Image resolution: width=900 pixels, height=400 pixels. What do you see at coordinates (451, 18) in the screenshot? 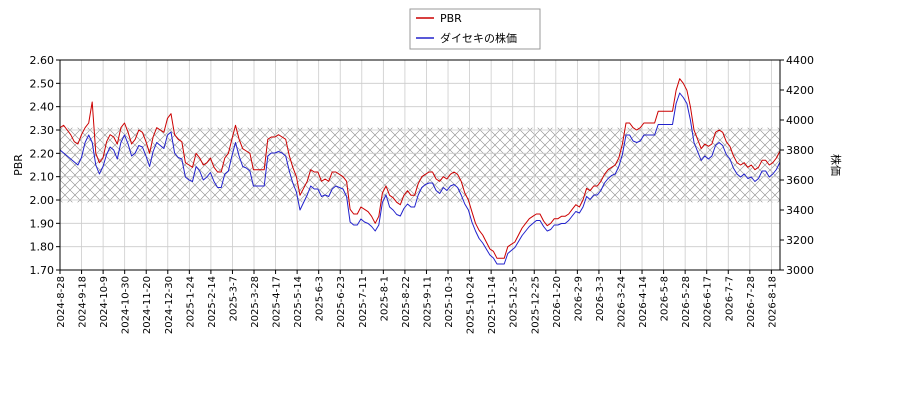
I see `legend-label-pbr: PBR` at bounding box center [451, 18].